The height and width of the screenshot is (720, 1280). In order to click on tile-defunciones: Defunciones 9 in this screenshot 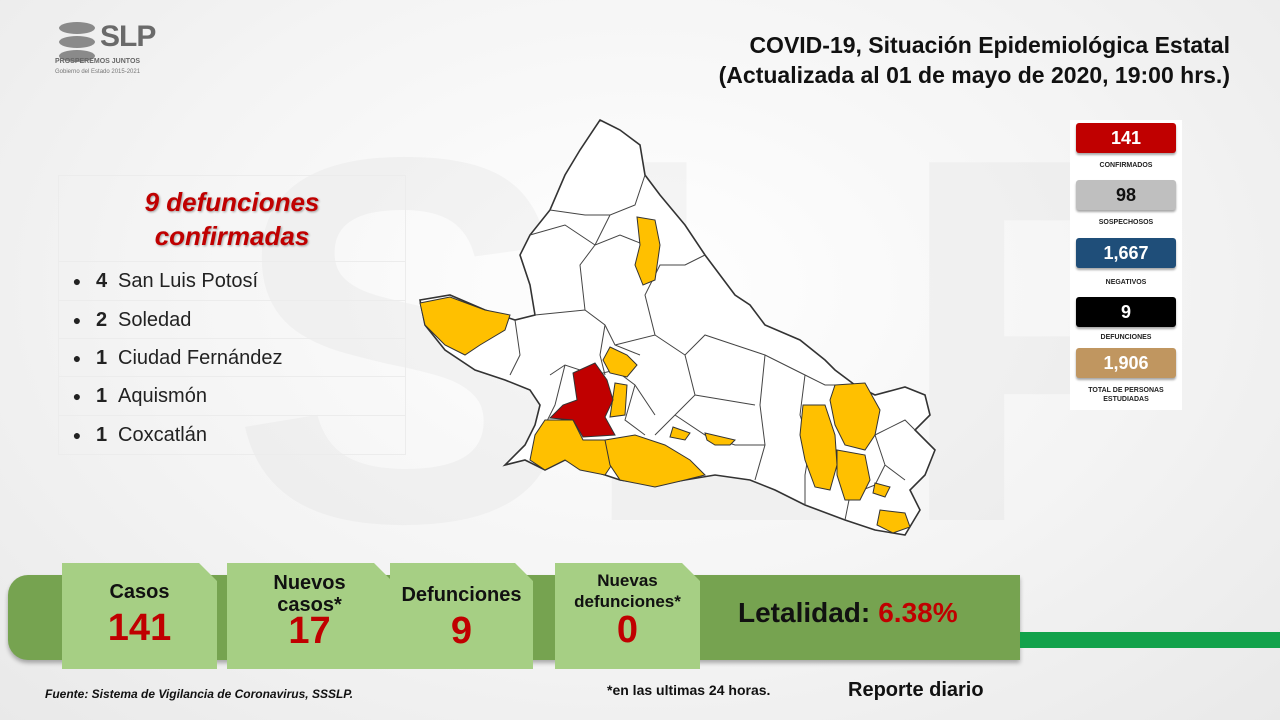, I will do `click(461, 616)`.